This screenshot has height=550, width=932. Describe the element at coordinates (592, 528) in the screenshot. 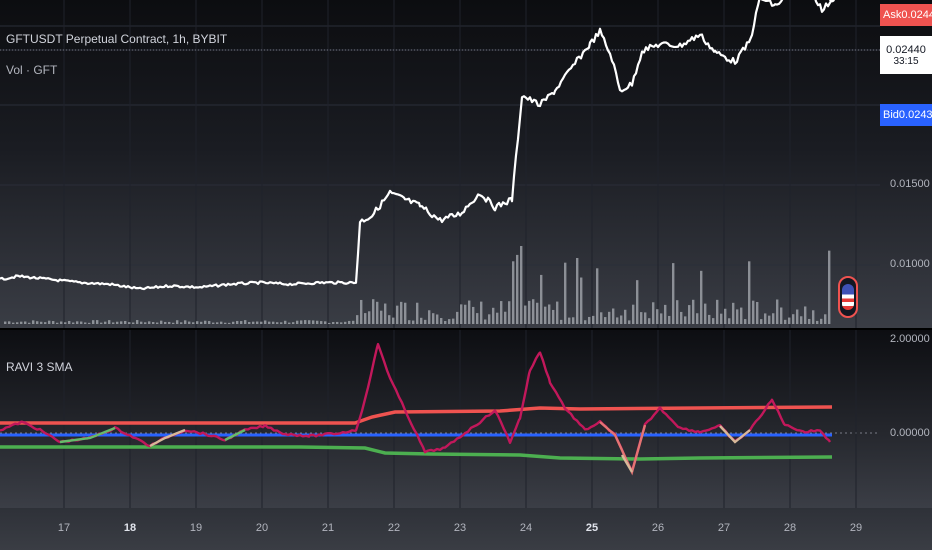

I see `date-tick: 25` at that location.